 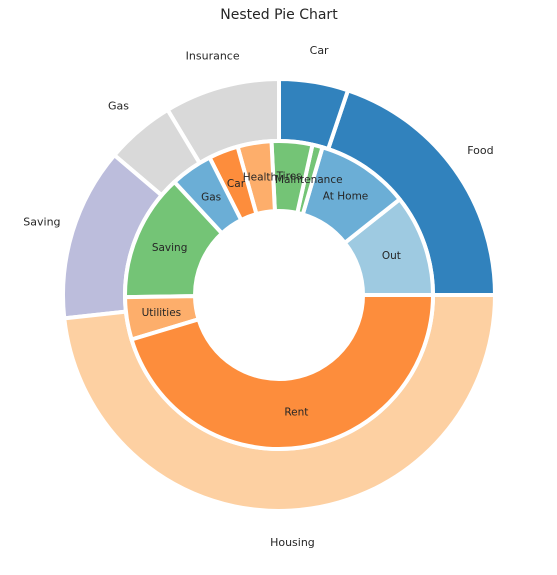 What do you see at coordinates (260, 178) in the screenshot?
I see `inner-label-health: Health` at bounding box center [260, 178].